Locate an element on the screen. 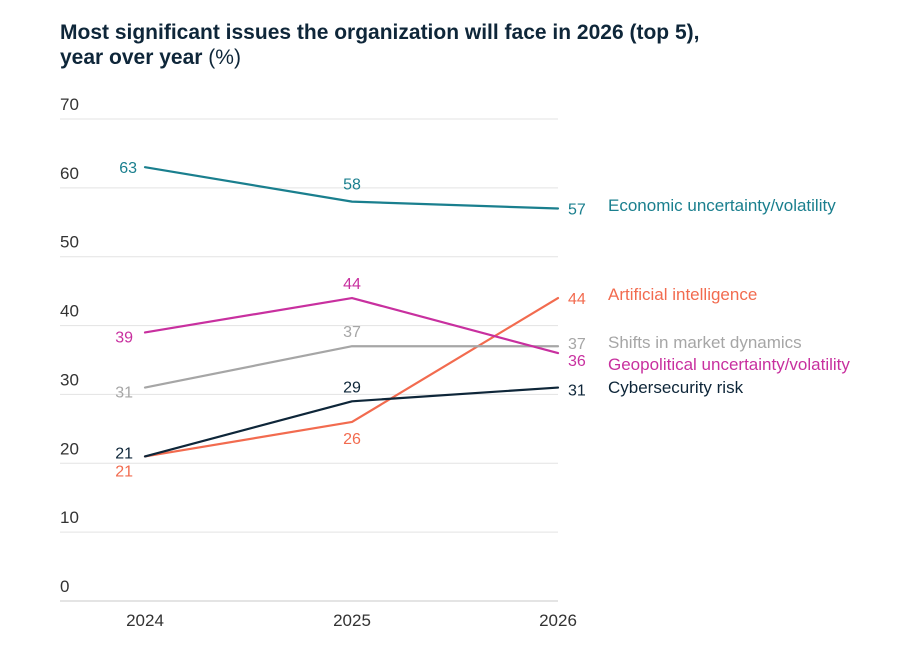 The width and height of the screenshot is (900, 646). x-tick-label: 2026 is located at coordinates (558, 620).